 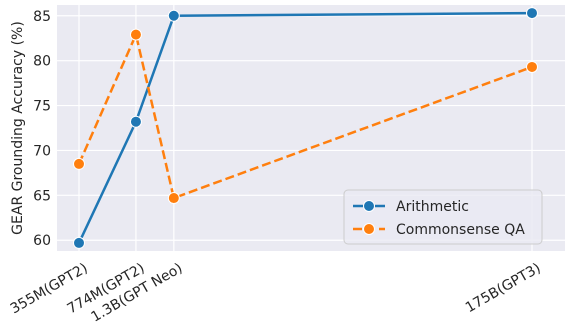 What do you see at coordinates (42, 17) in the screenshot?
I see `y-tick-label: 85` at bounding box center [42, 17].